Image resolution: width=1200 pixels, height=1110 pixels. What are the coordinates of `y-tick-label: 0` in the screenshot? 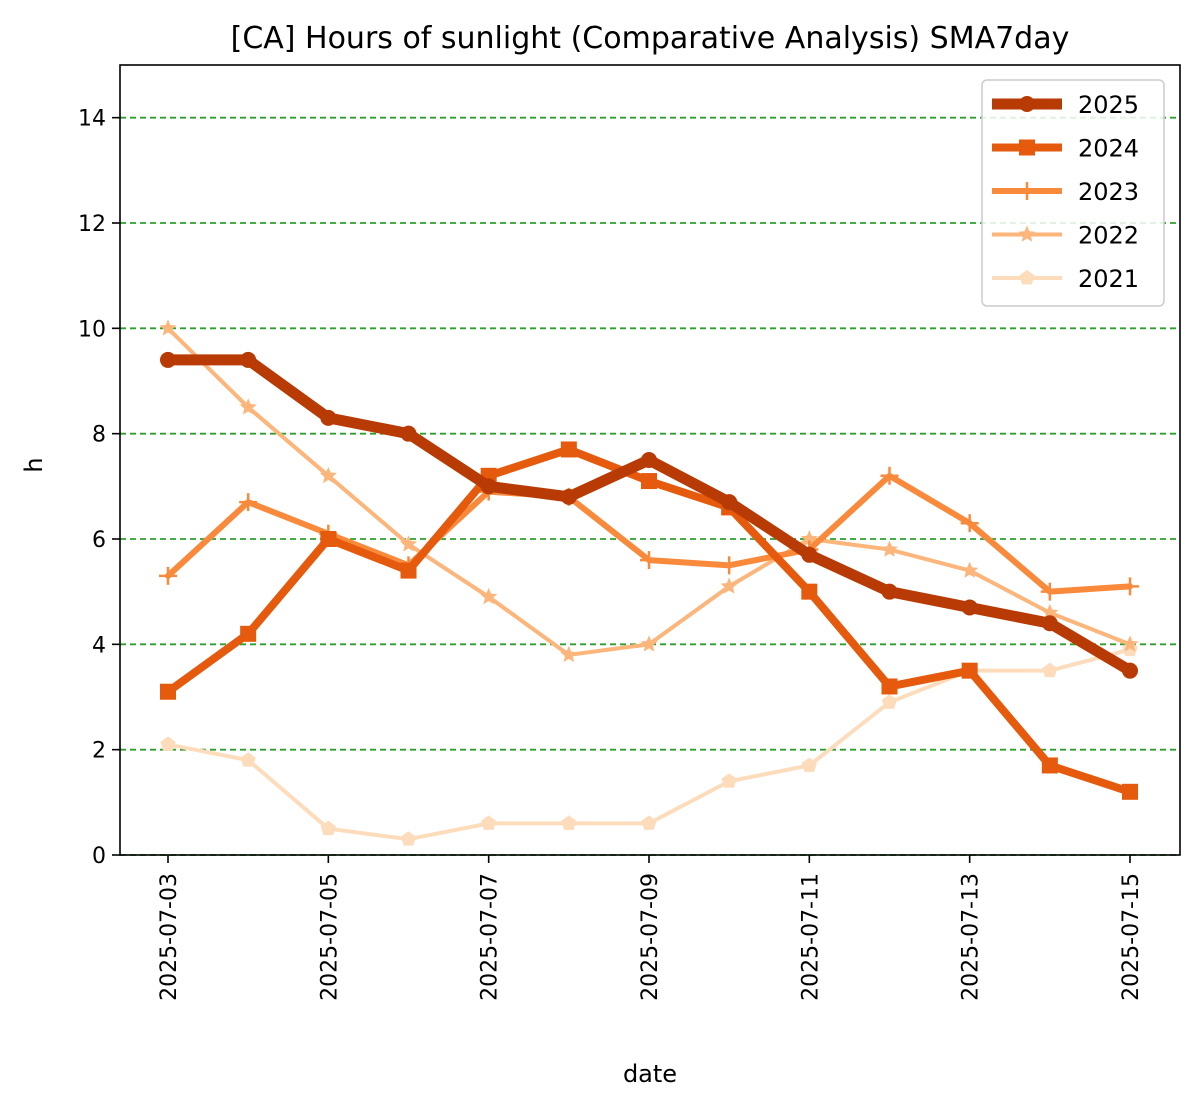 It's located at (99, 856).